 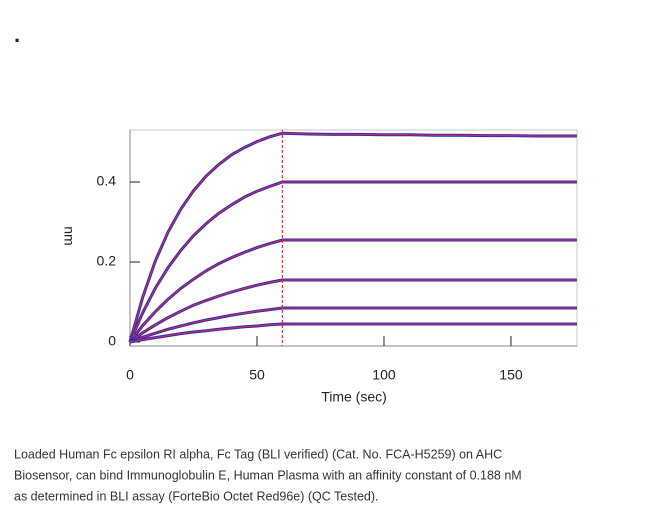 I want to click on x-tick-label: 100, so click(x=384, y=375).